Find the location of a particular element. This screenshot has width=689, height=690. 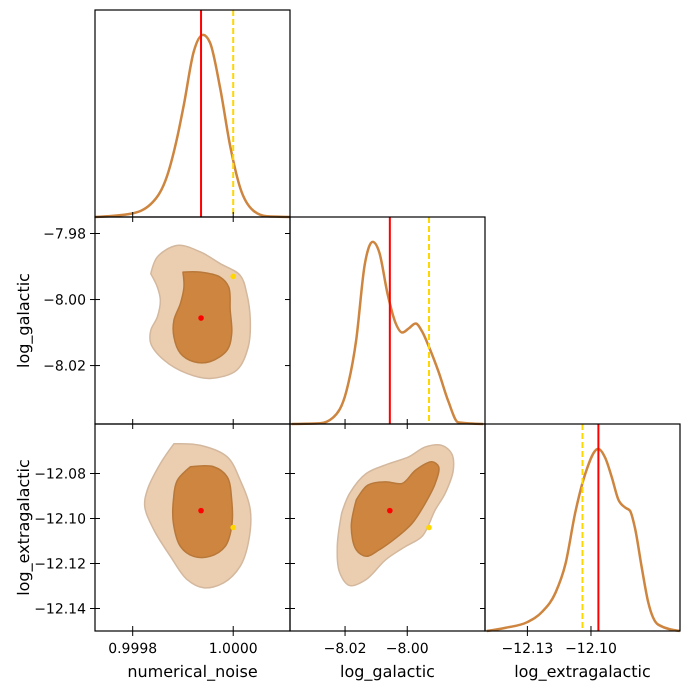

y-tick-label: −12.14 is located at coordinates (60, 609).